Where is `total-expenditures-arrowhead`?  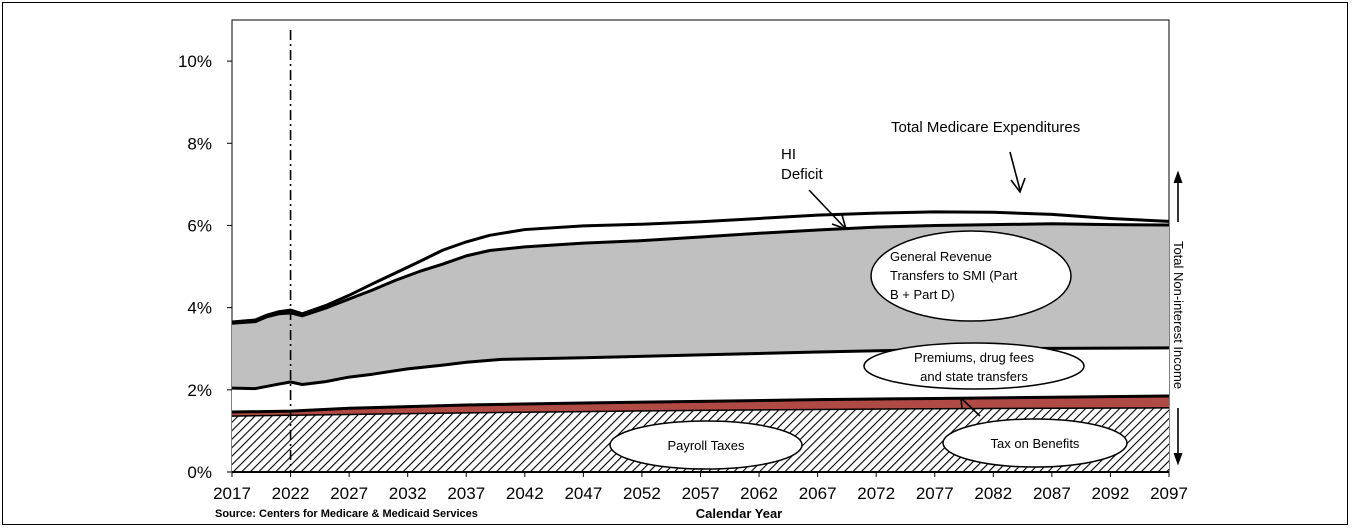 total-expenditures-arrowhead is located at coordinates (1018, 185).